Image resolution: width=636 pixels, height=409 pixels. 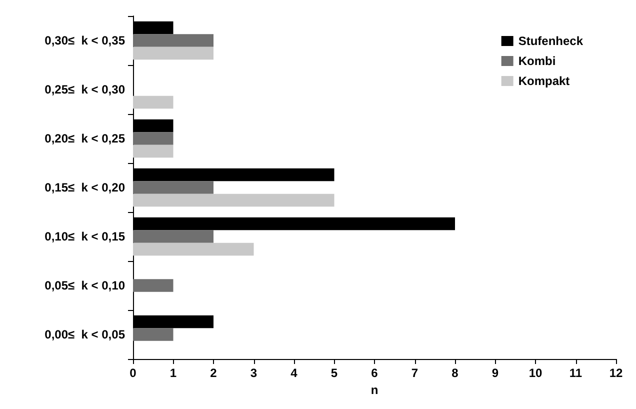 What do you see at coordinates (537, 61) in the screenshot?
I see `legend-label: Kombi` at bounding box center [537, 61].